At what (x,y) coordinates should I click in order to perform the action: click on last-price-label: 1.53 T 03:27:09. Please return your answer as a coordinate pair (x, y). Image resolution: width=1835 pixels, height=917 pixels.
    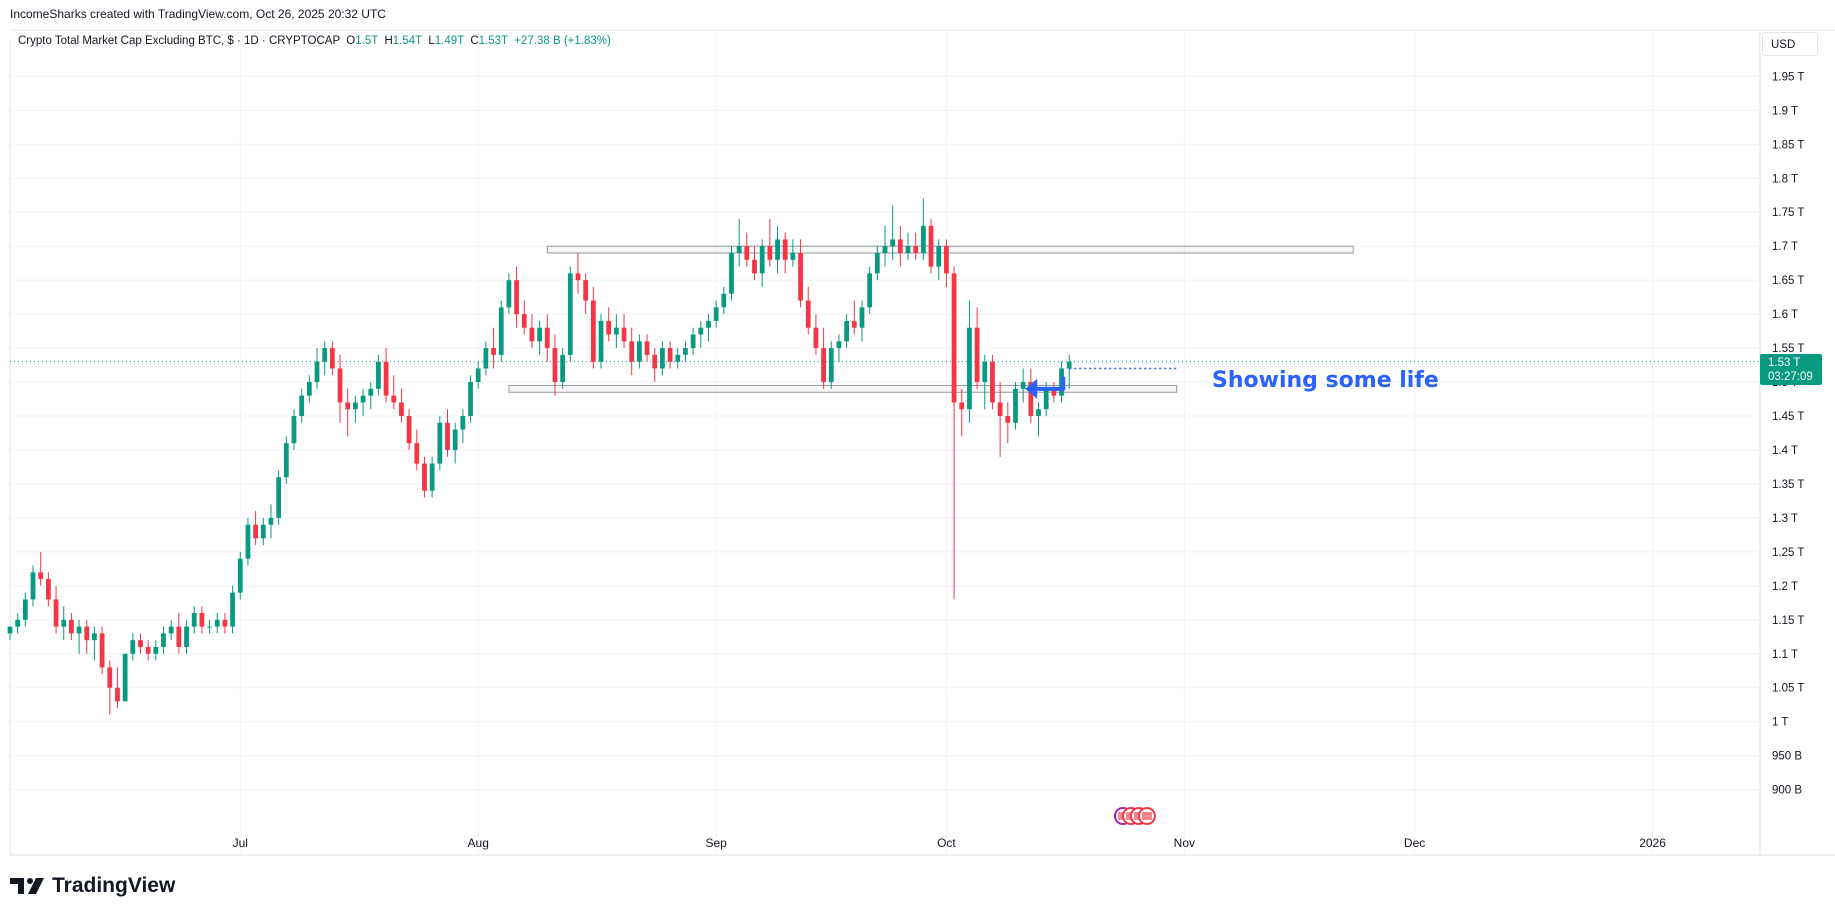
    Looking at the image, I should click on (1791, 369).